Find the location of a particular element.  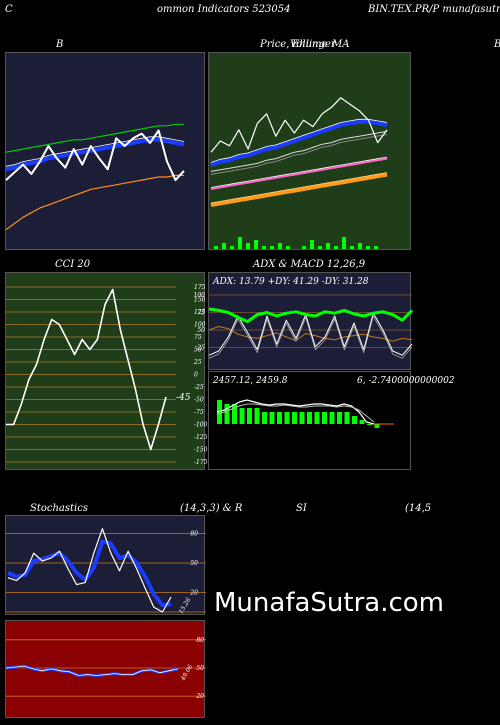

macd-values-text-b: 6, -2.7400000000002 is located at coordinates (406, 381).